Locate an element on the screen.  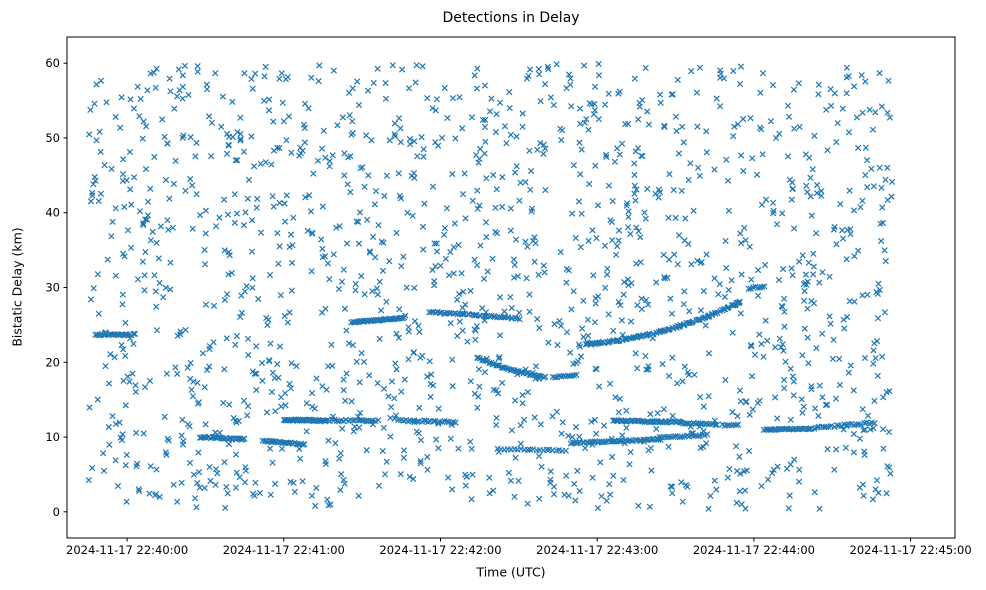
y-tick-label: 10 is located at coordinates (52, 437).